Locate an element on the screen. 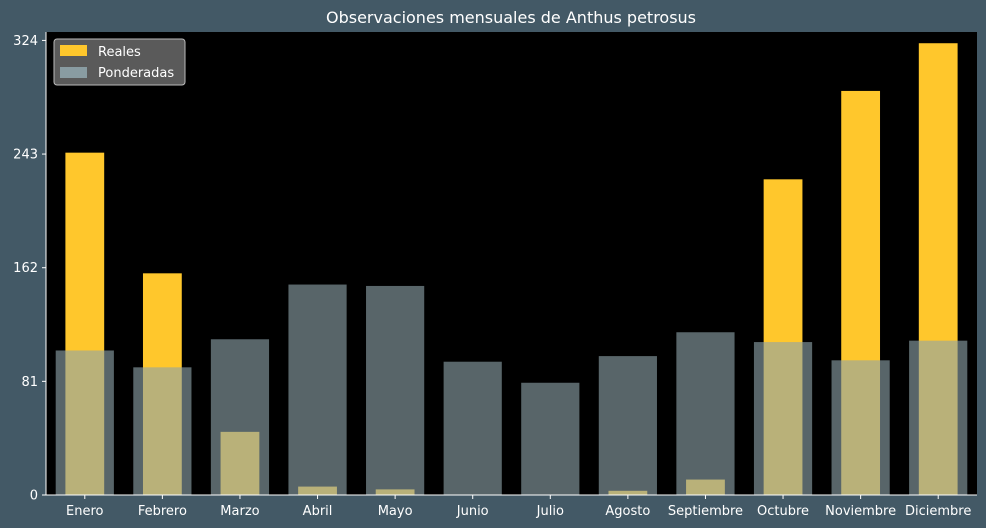  bar-ponderadas-junio is located at coordinates (472, 428).